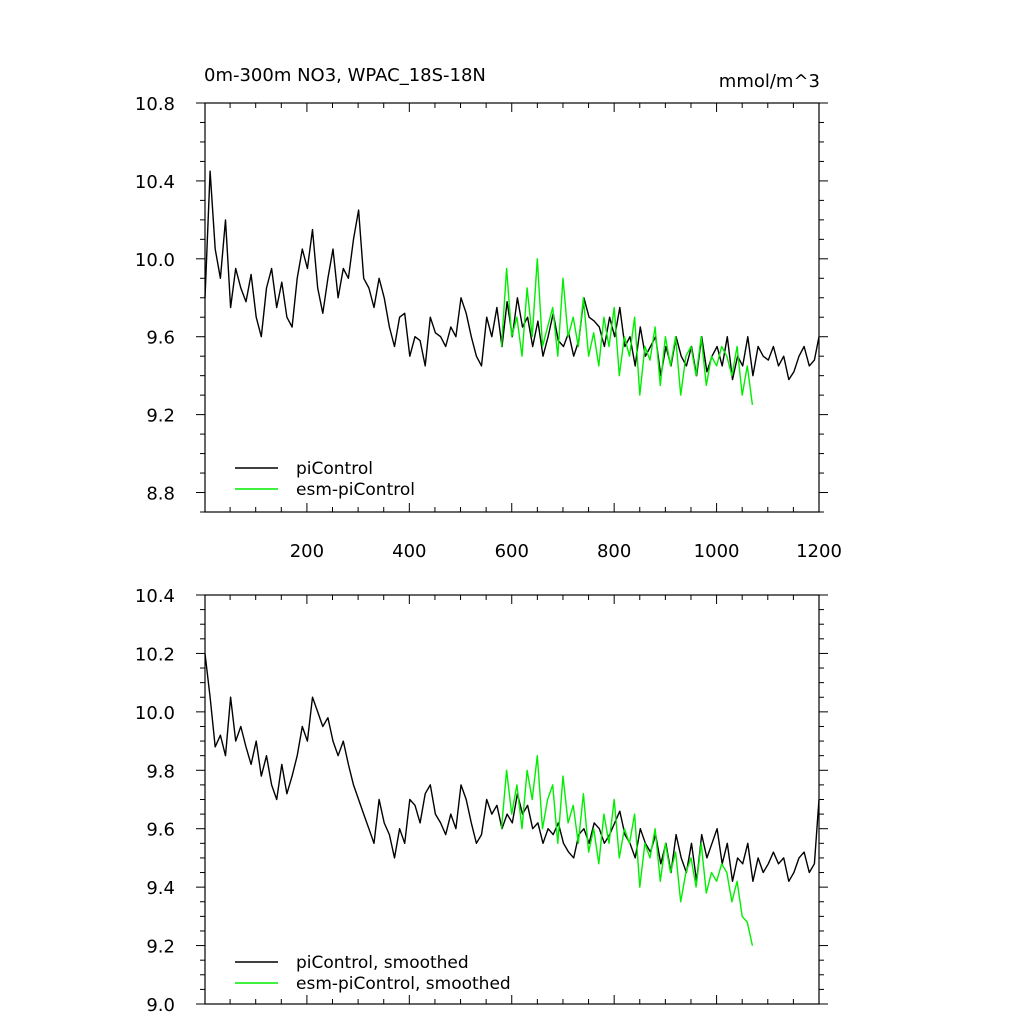  I want to click on x-tick-label: 1000, so click(717, 551).